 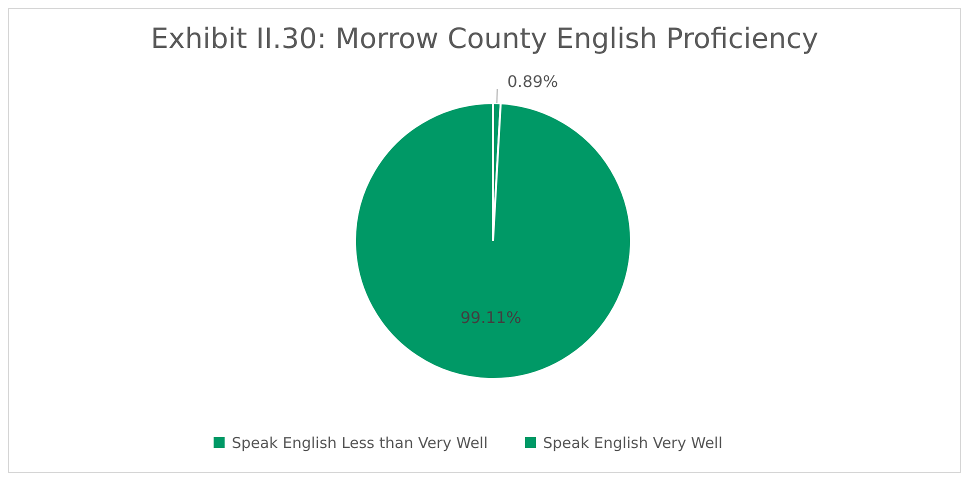 I want to click on data-label: 99.11%, so click(x=491, y=317).